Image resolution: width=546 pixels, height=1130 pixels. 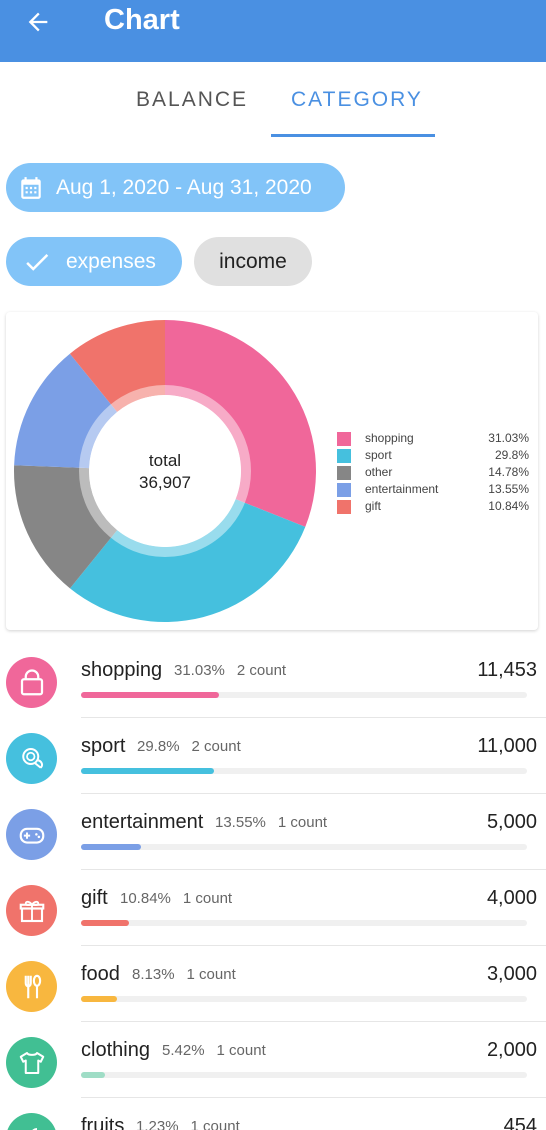 I want to click on income-label: income, so click(x=253, y=261).